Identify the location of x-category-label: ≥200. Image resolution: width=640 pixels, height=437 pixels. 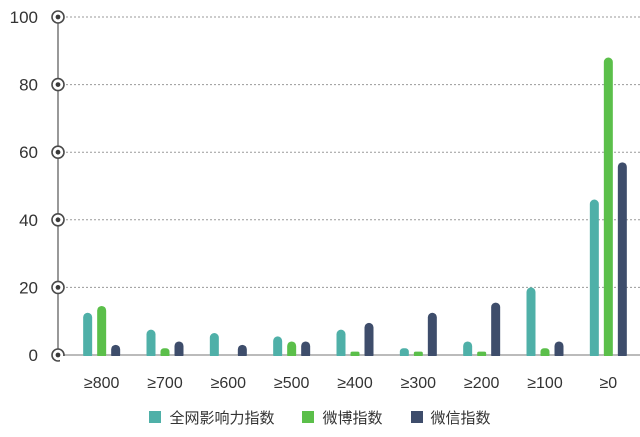
(482, 383).